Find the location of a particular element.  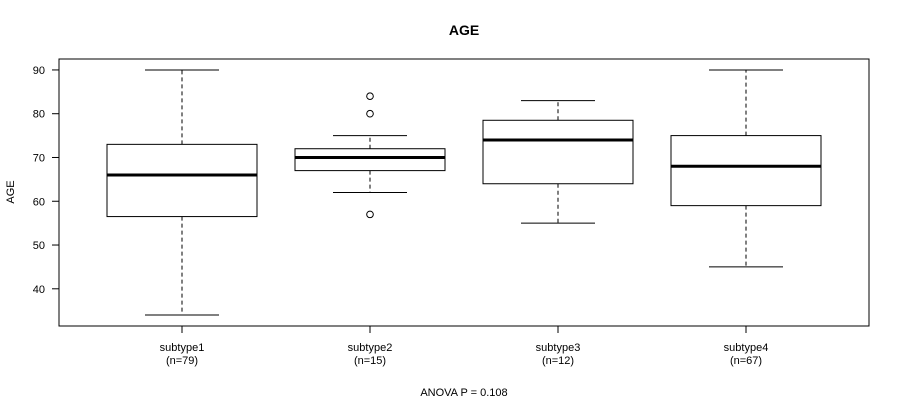

x-tick-label: subtype1 is located at coordinates (182, 348).